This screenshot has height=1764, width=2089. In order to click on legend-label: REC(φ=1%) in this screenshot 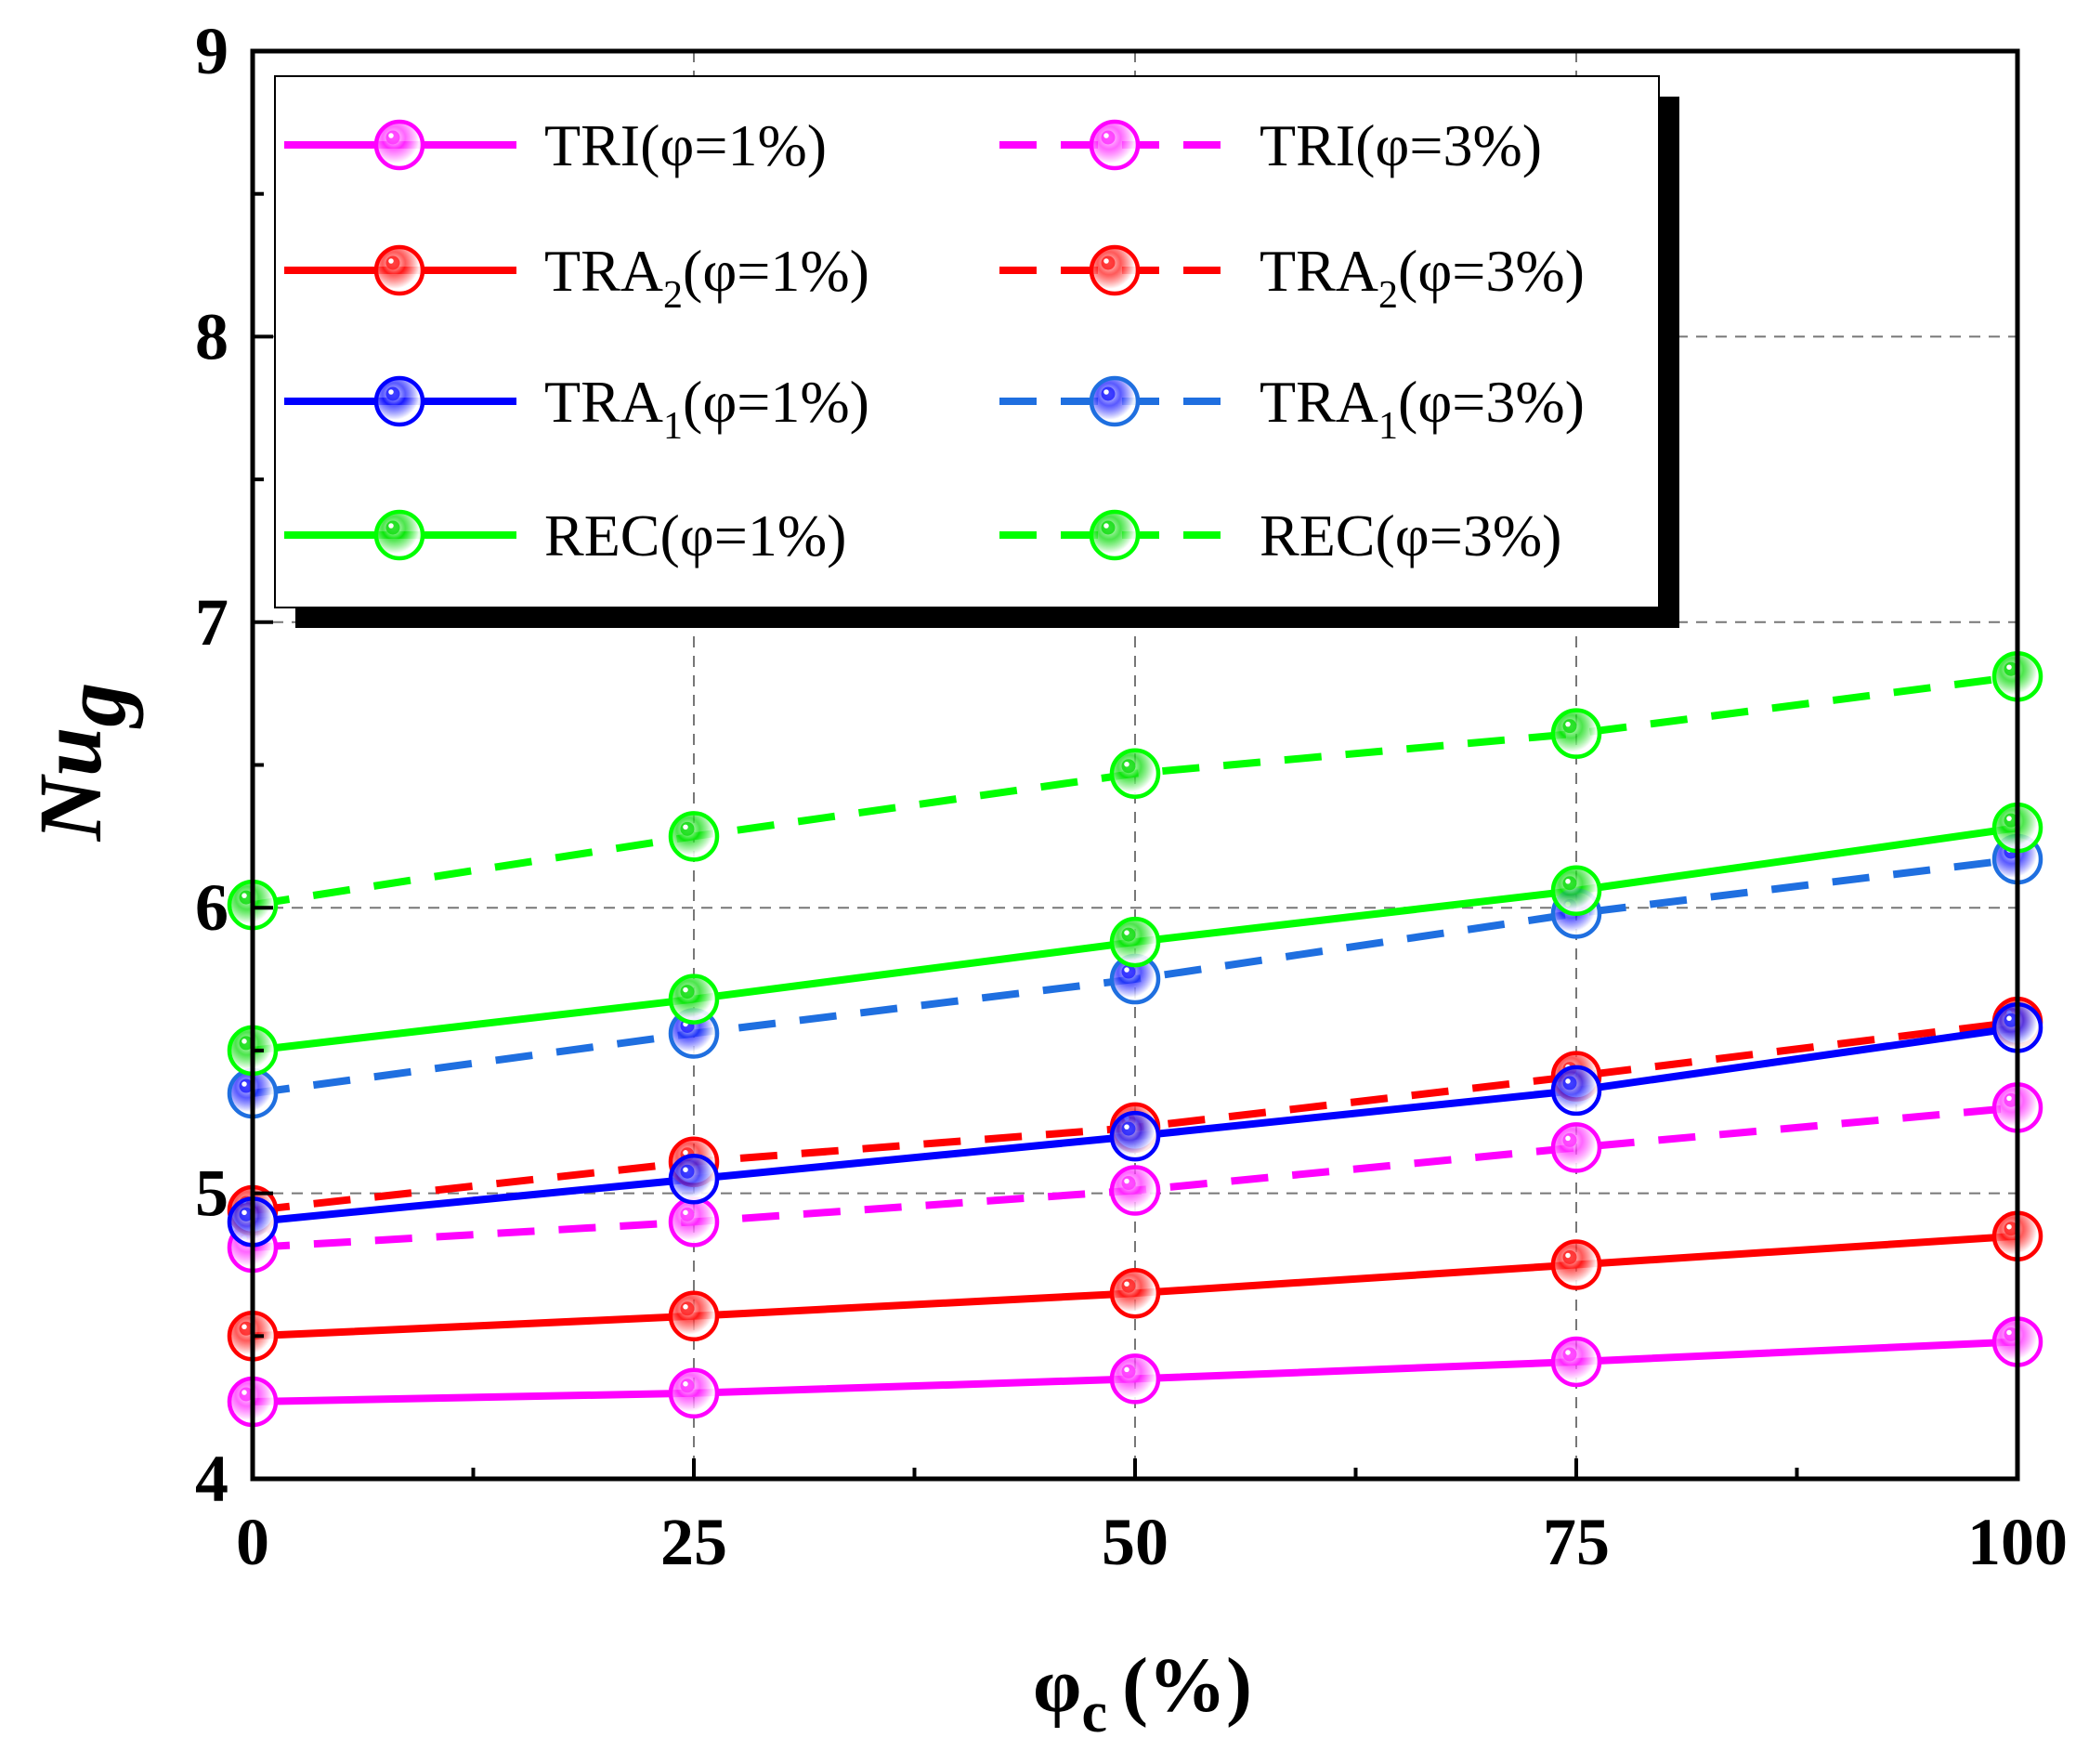, I will do `click(695, 535)`.